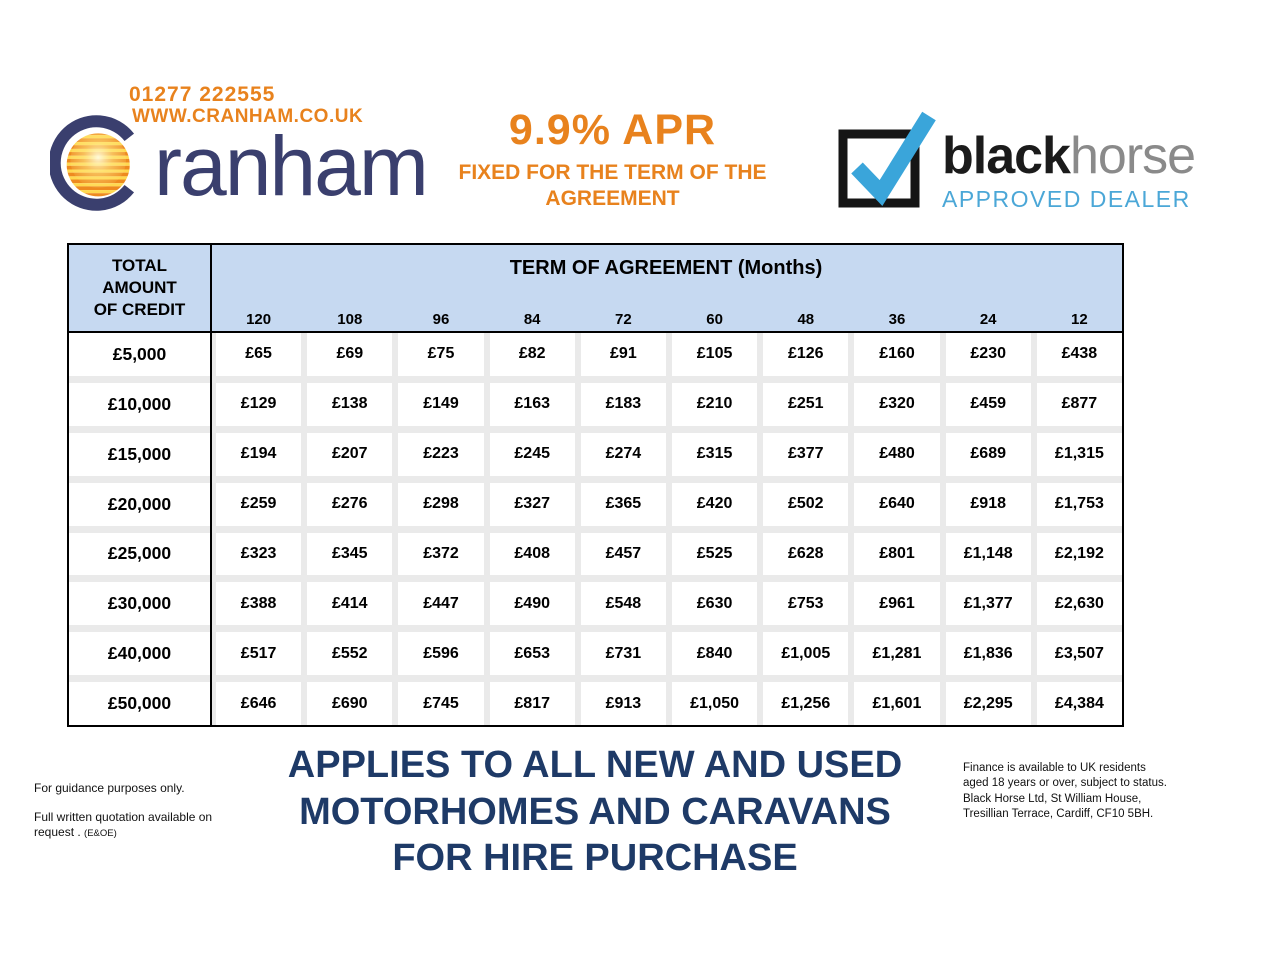 This screenshot has width=1280, height=960. Describe the element at coordinates (259, 319) in the screenshot. I see `term-header-cell: 120` at that location.